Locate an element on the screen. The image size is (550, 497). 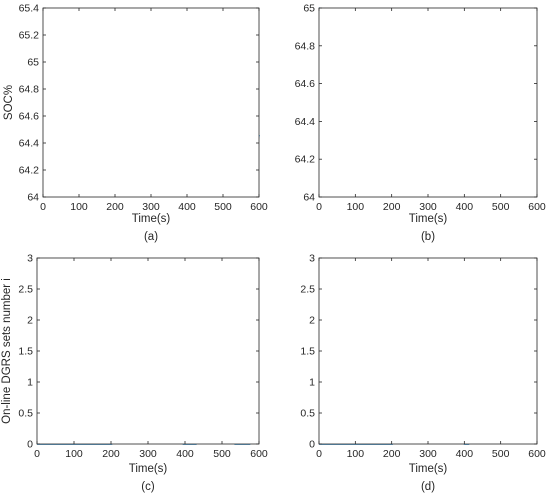
y-axis-label: SOC% is located at coordinates (9, 102).